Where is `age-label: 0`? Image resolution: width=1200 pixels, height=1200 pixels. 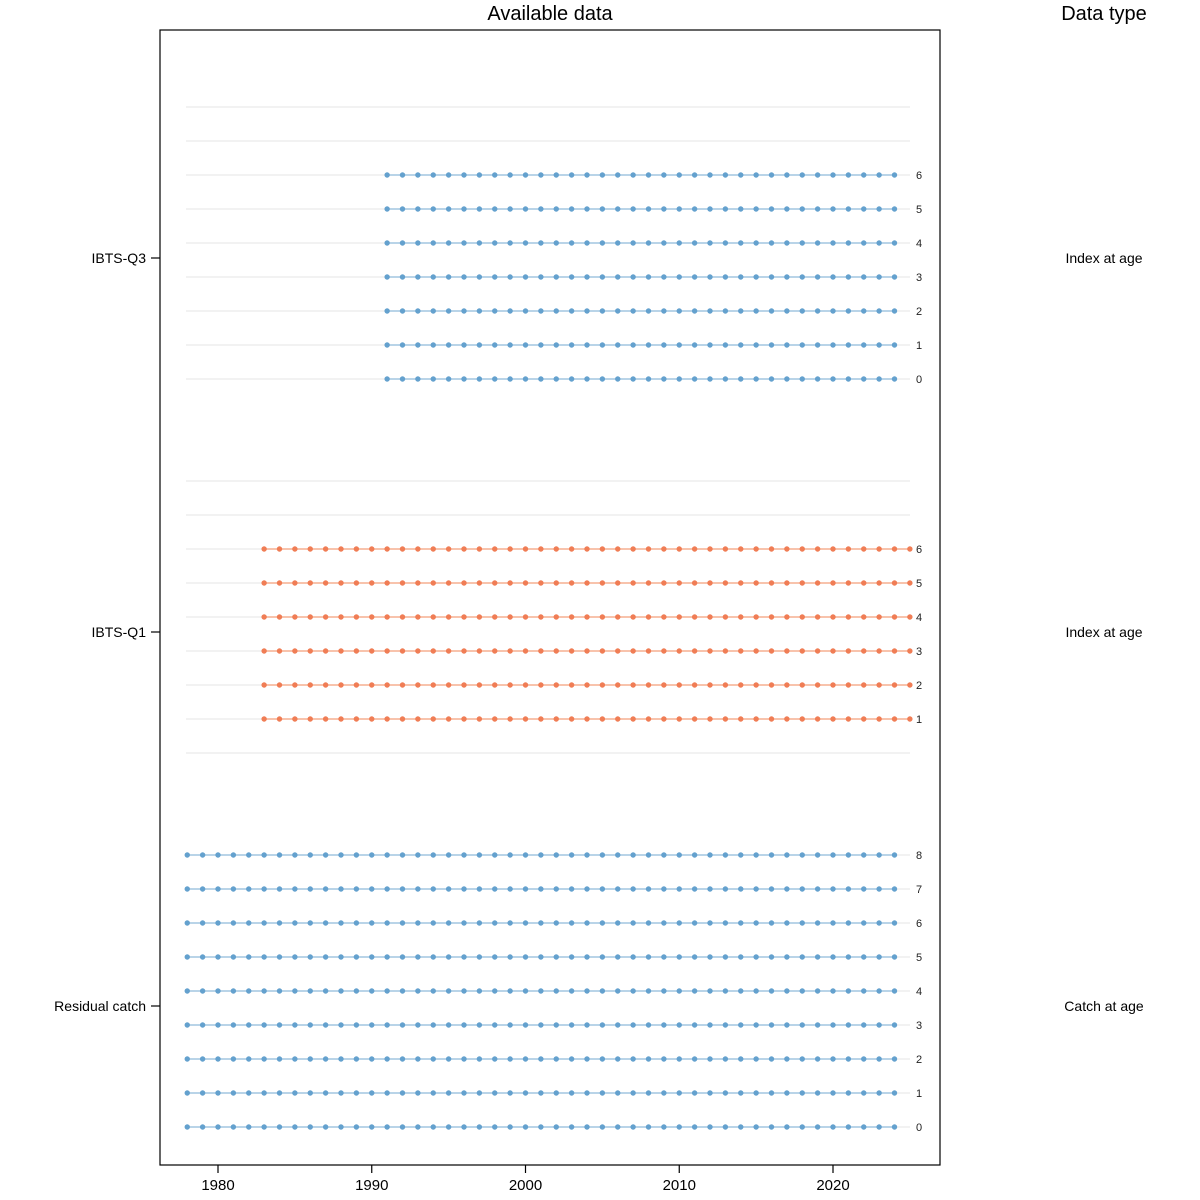
age-label: 0 is located at coordinates (919, 1128).